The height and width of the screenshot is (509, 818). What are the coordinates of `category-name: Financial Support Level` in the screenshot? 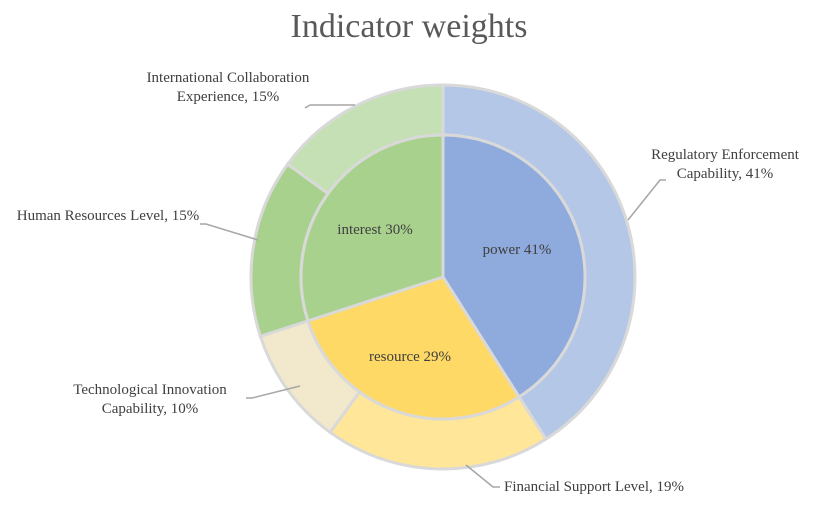 It's located at (576, 487).